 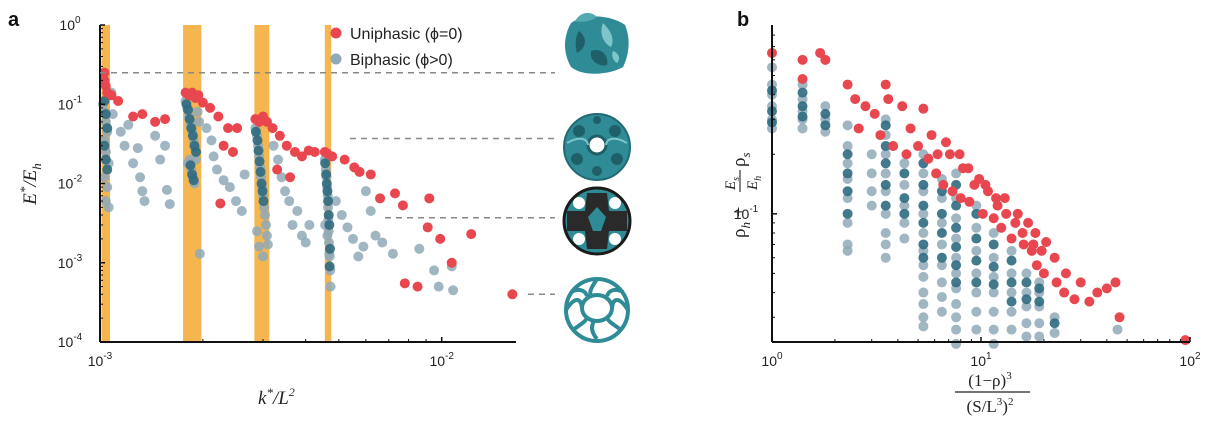 What do you see at coordinates (746, 213) in the screenshot?
I see `y-tick-label-b: 10-1` at bounding box center [746, 213].